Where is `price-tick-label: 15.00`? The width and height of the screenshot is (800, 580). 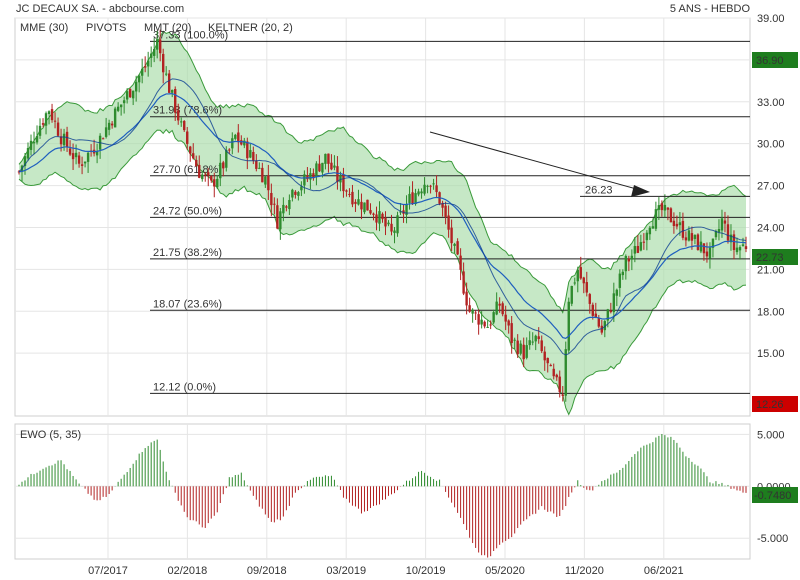 price-tick-label: 15.00 is located at coordinates (771, 354).